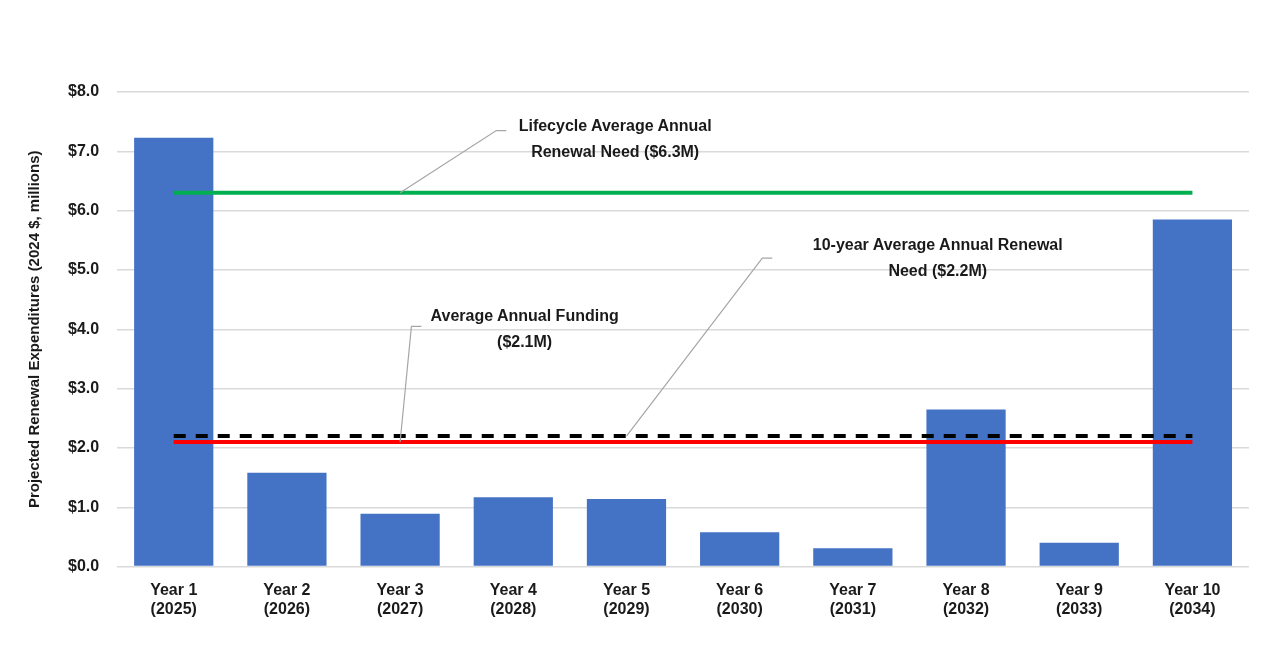  Describe the element at coordinates (84, 566) in the screenshot. I see `y-tick-label: $0.0` at that location.